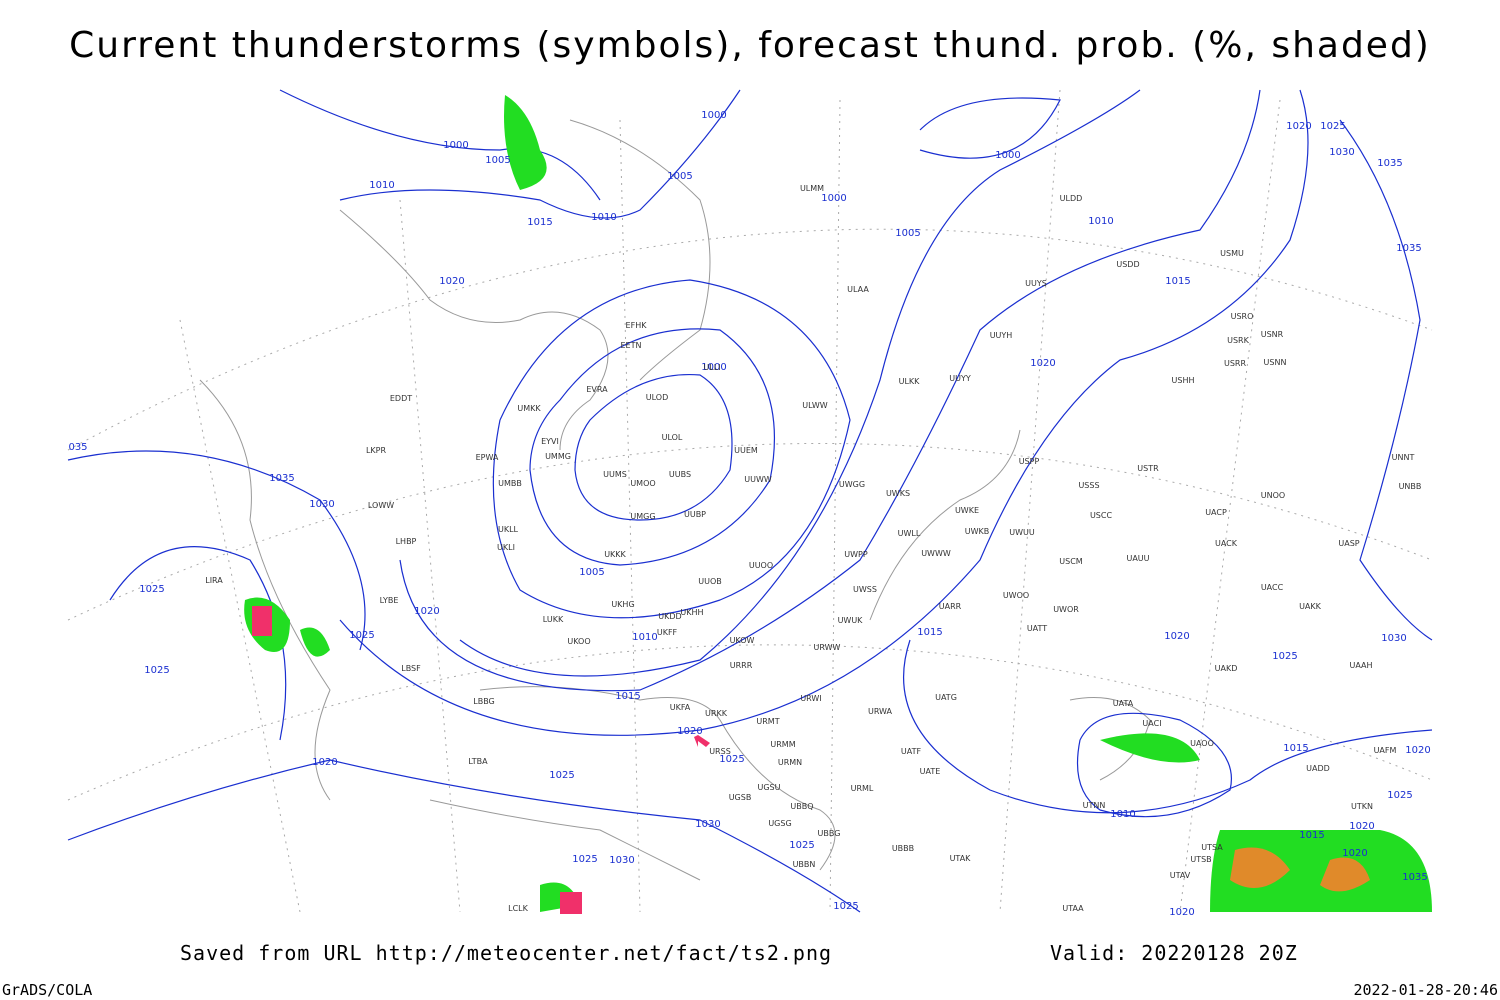 Image resolution: width=1500 pixels, height=1000 pixels. Describe the element at coordinates (406, 541) in the screenshot. I see `station-label: LHBP` at that location.